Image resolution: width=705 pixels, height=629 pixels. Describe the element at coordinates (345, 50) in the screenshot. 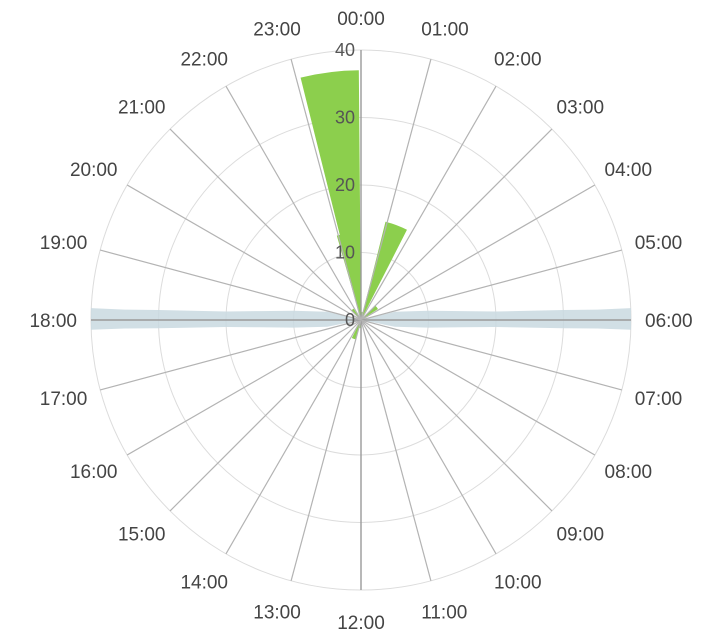

I see `radial-tick-40: 40` at that location.